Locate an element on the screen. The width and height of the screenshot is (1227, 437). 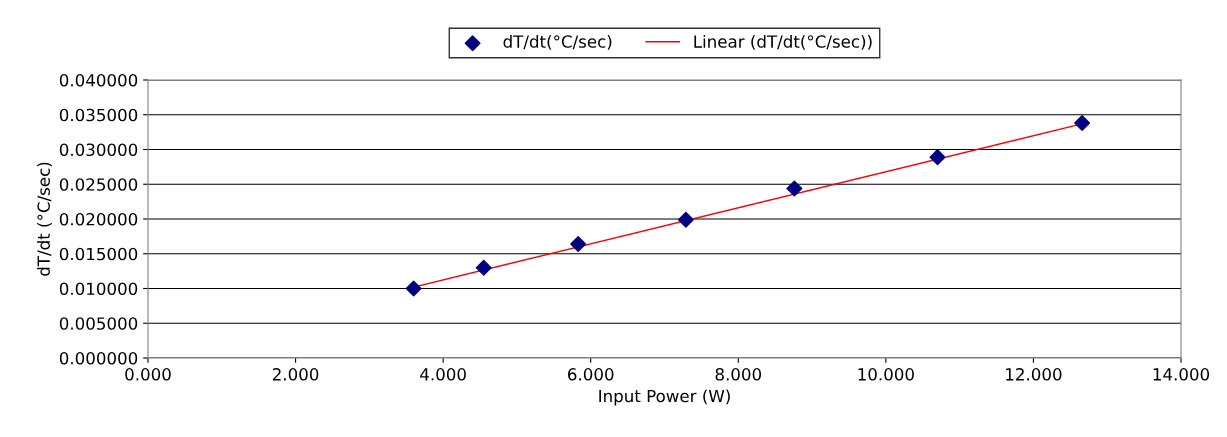
y-tick-label: 0.010000 is located at coordinates (98, 289).